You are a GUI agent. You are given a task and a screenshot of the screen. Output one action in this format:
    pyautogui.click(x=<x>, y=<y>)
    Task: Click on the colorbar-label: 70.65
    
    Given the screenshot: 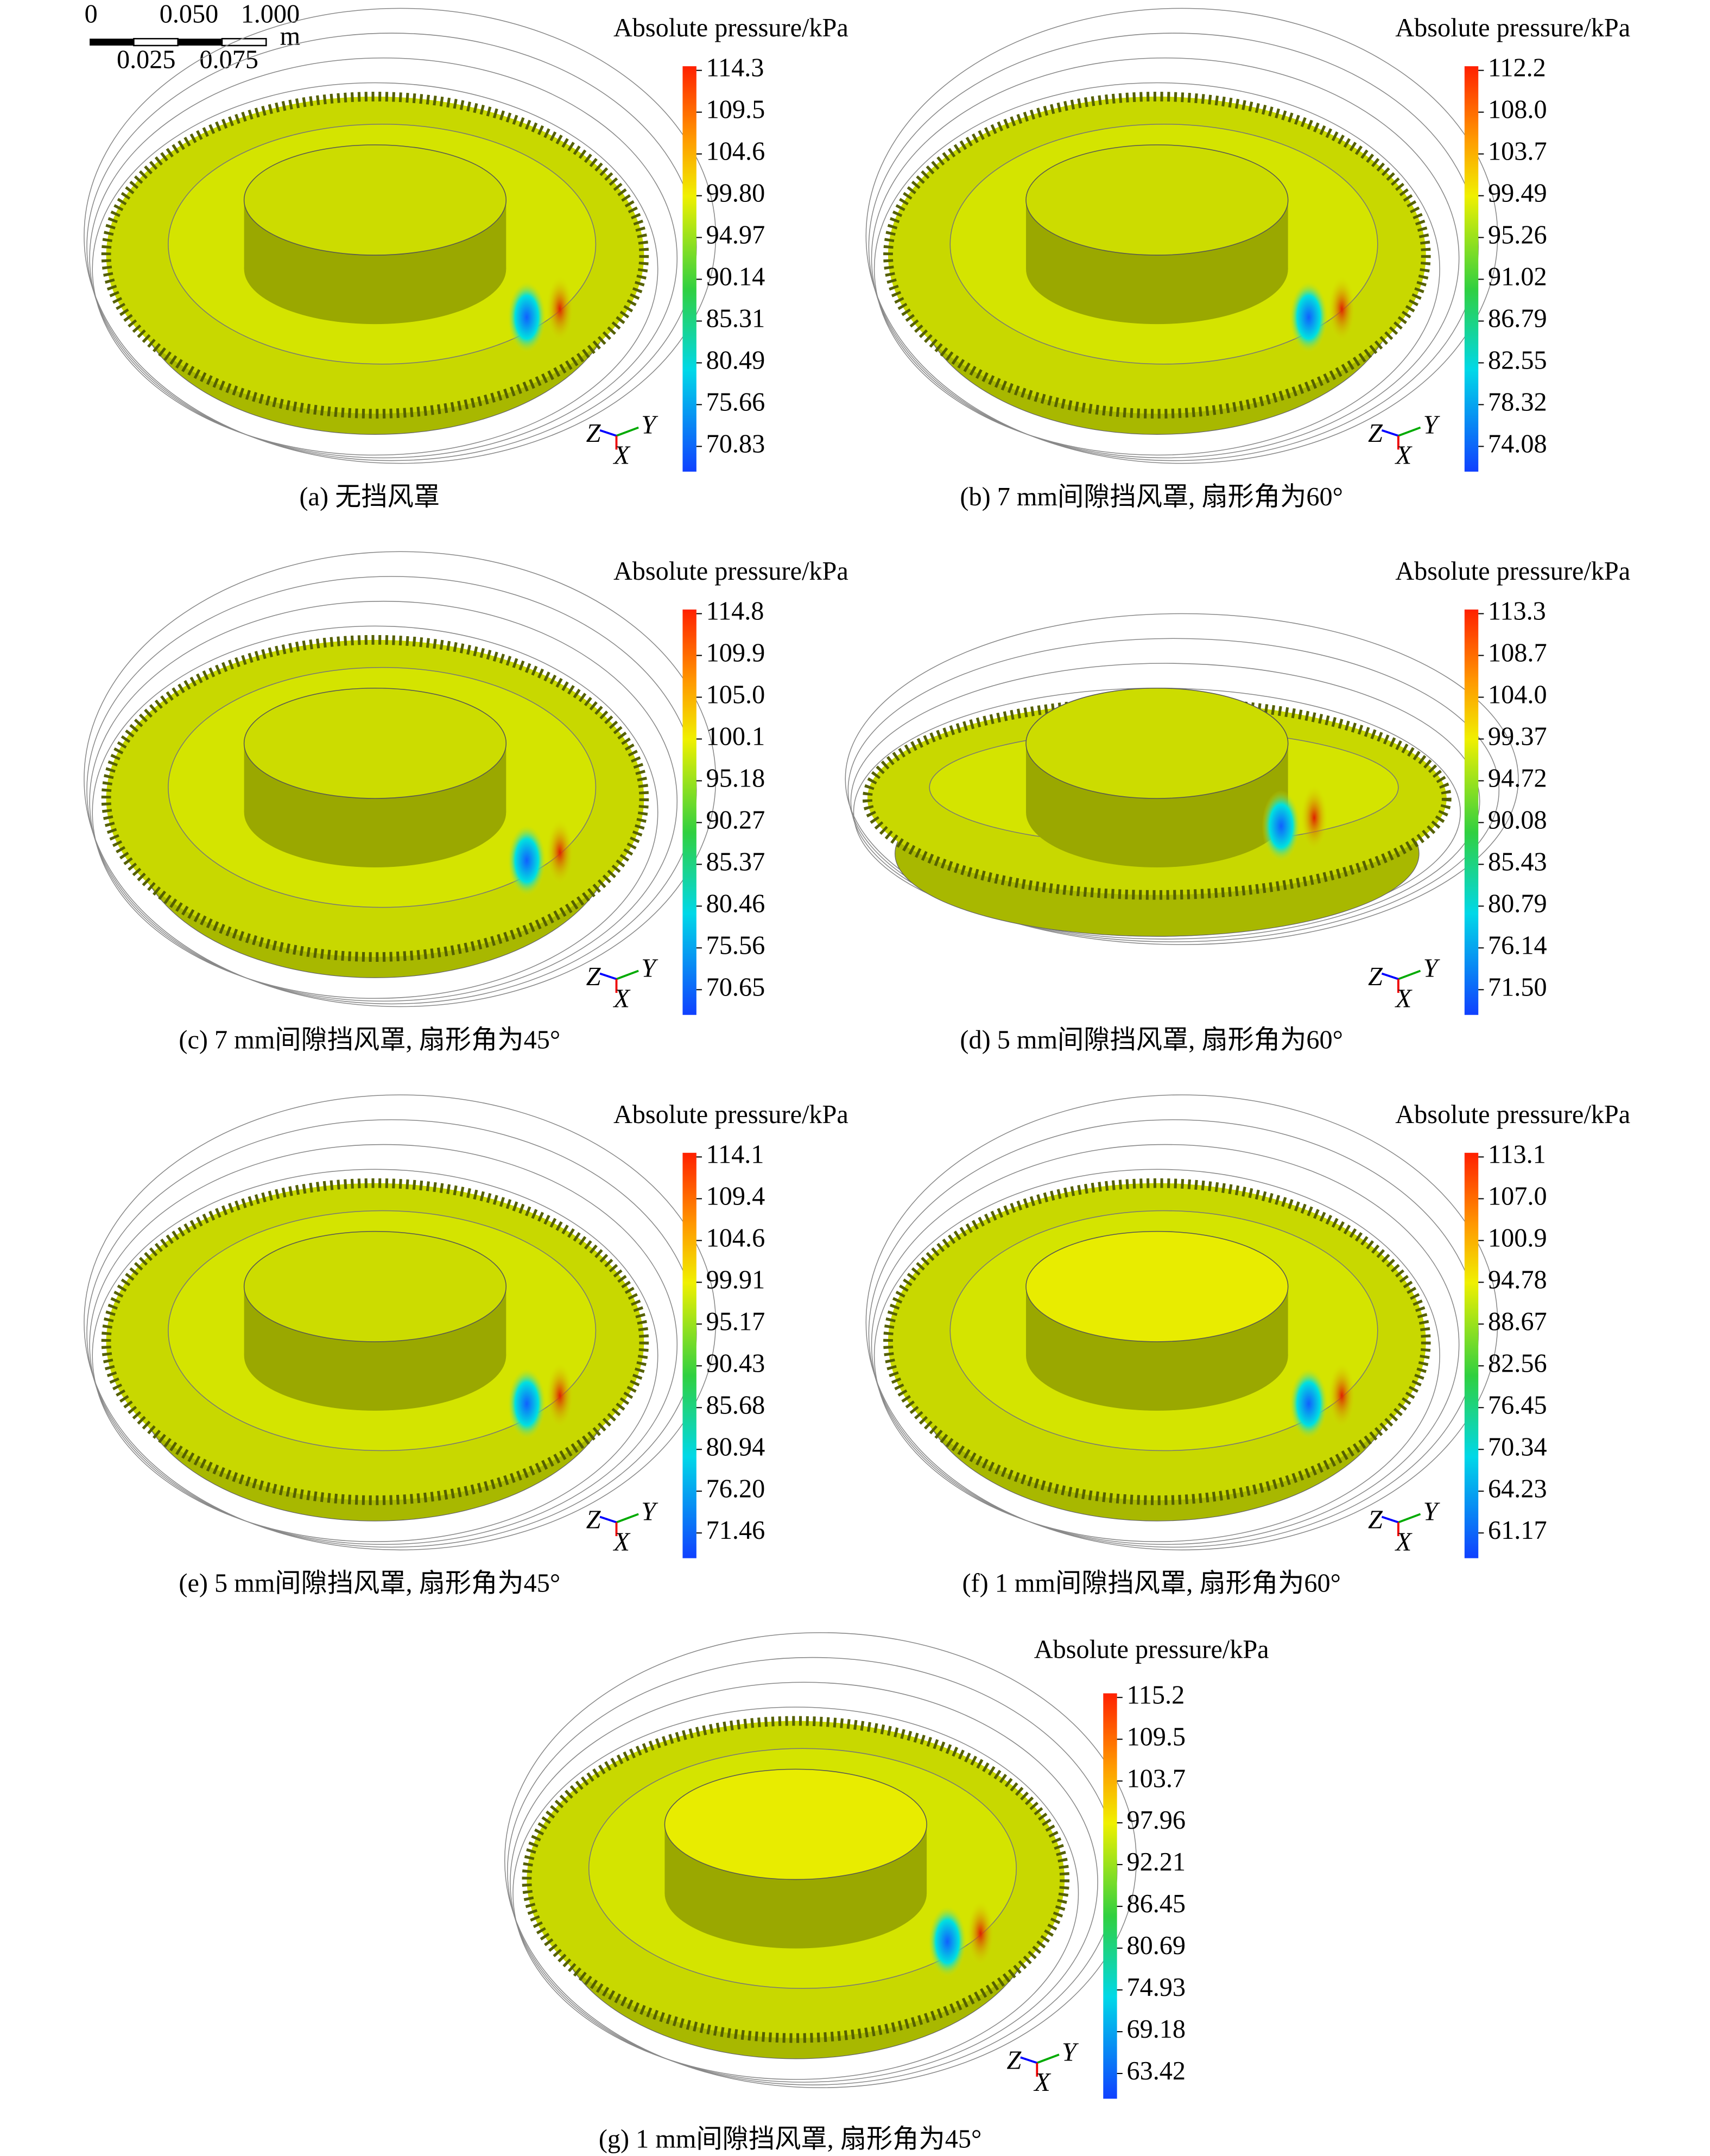 What is the action you would take?
    pyautogui.click(x=735, y=987)
    